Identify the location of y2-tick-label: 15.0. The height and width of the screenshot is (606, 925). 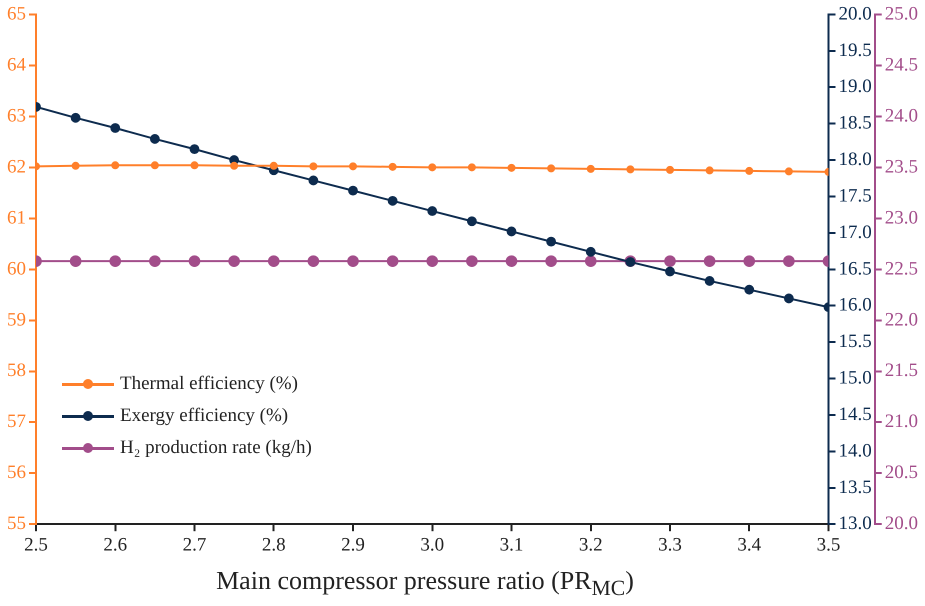
(855, 378).